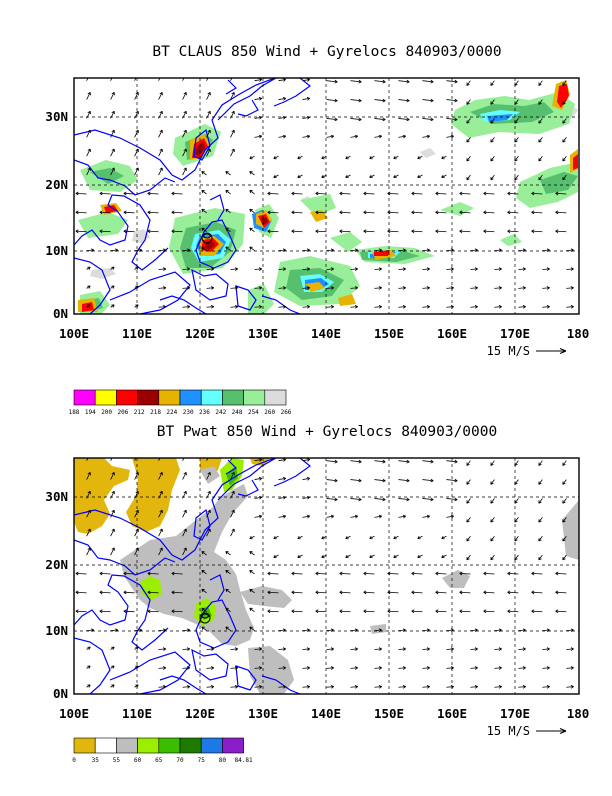  What do you see at coordinates (286, 412) in the screenshot?
I see `colorbar-label: 266` at bounding box center [286, 412].